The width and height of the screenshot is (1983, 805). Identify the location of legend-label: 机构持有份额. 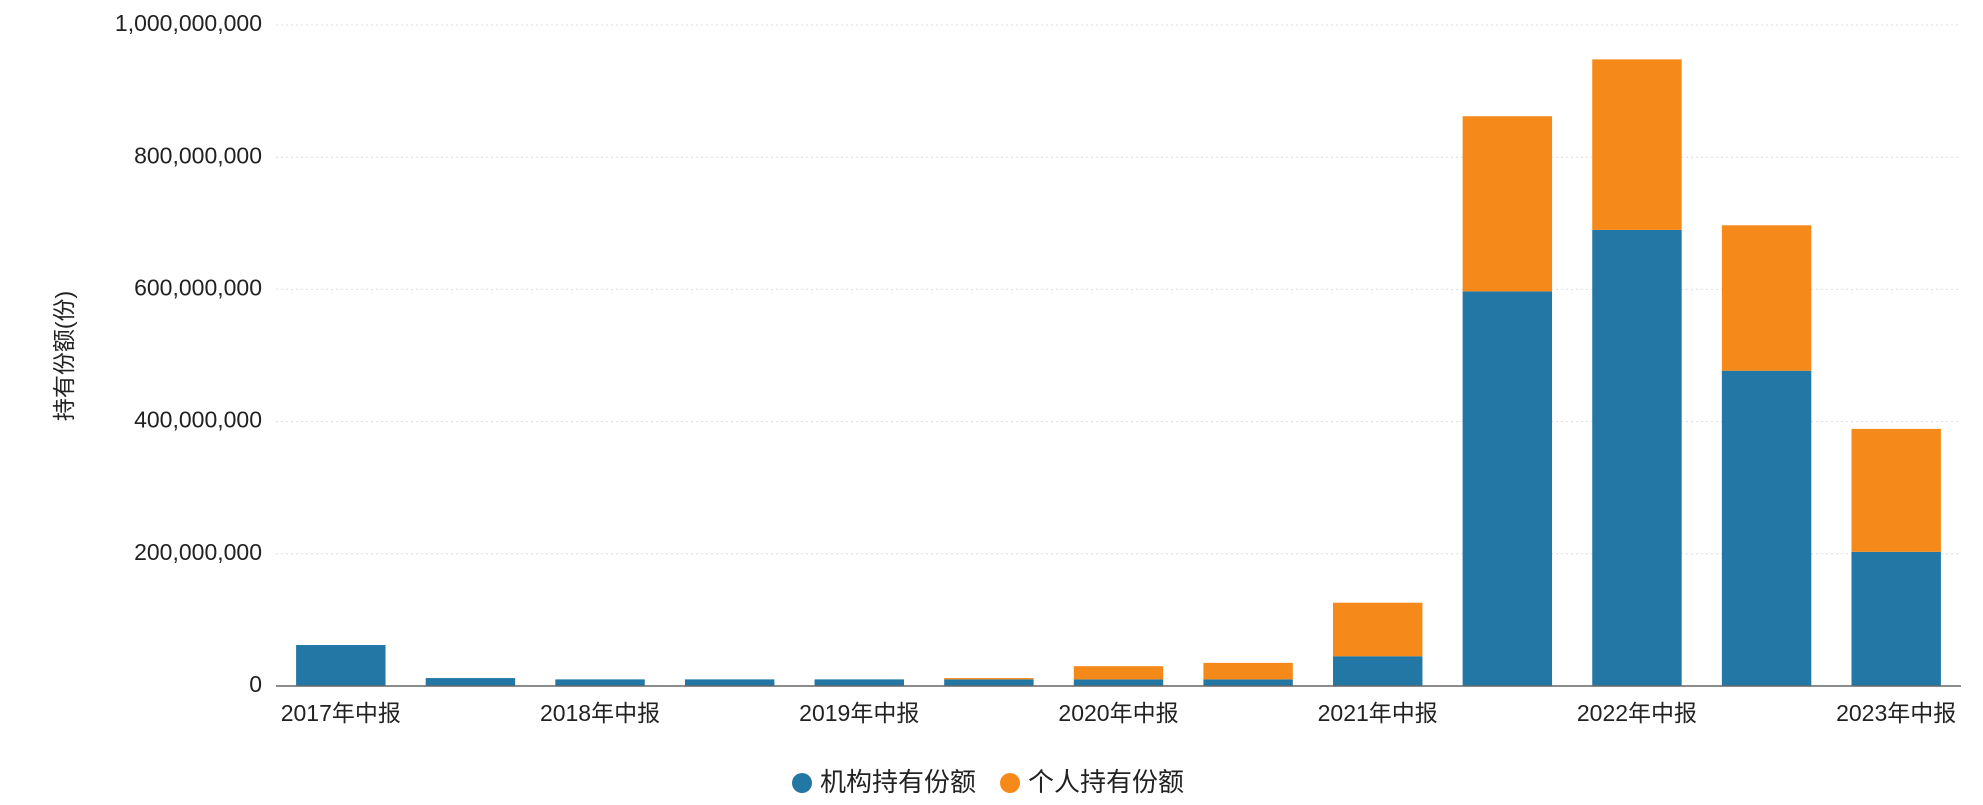
(898, 782).